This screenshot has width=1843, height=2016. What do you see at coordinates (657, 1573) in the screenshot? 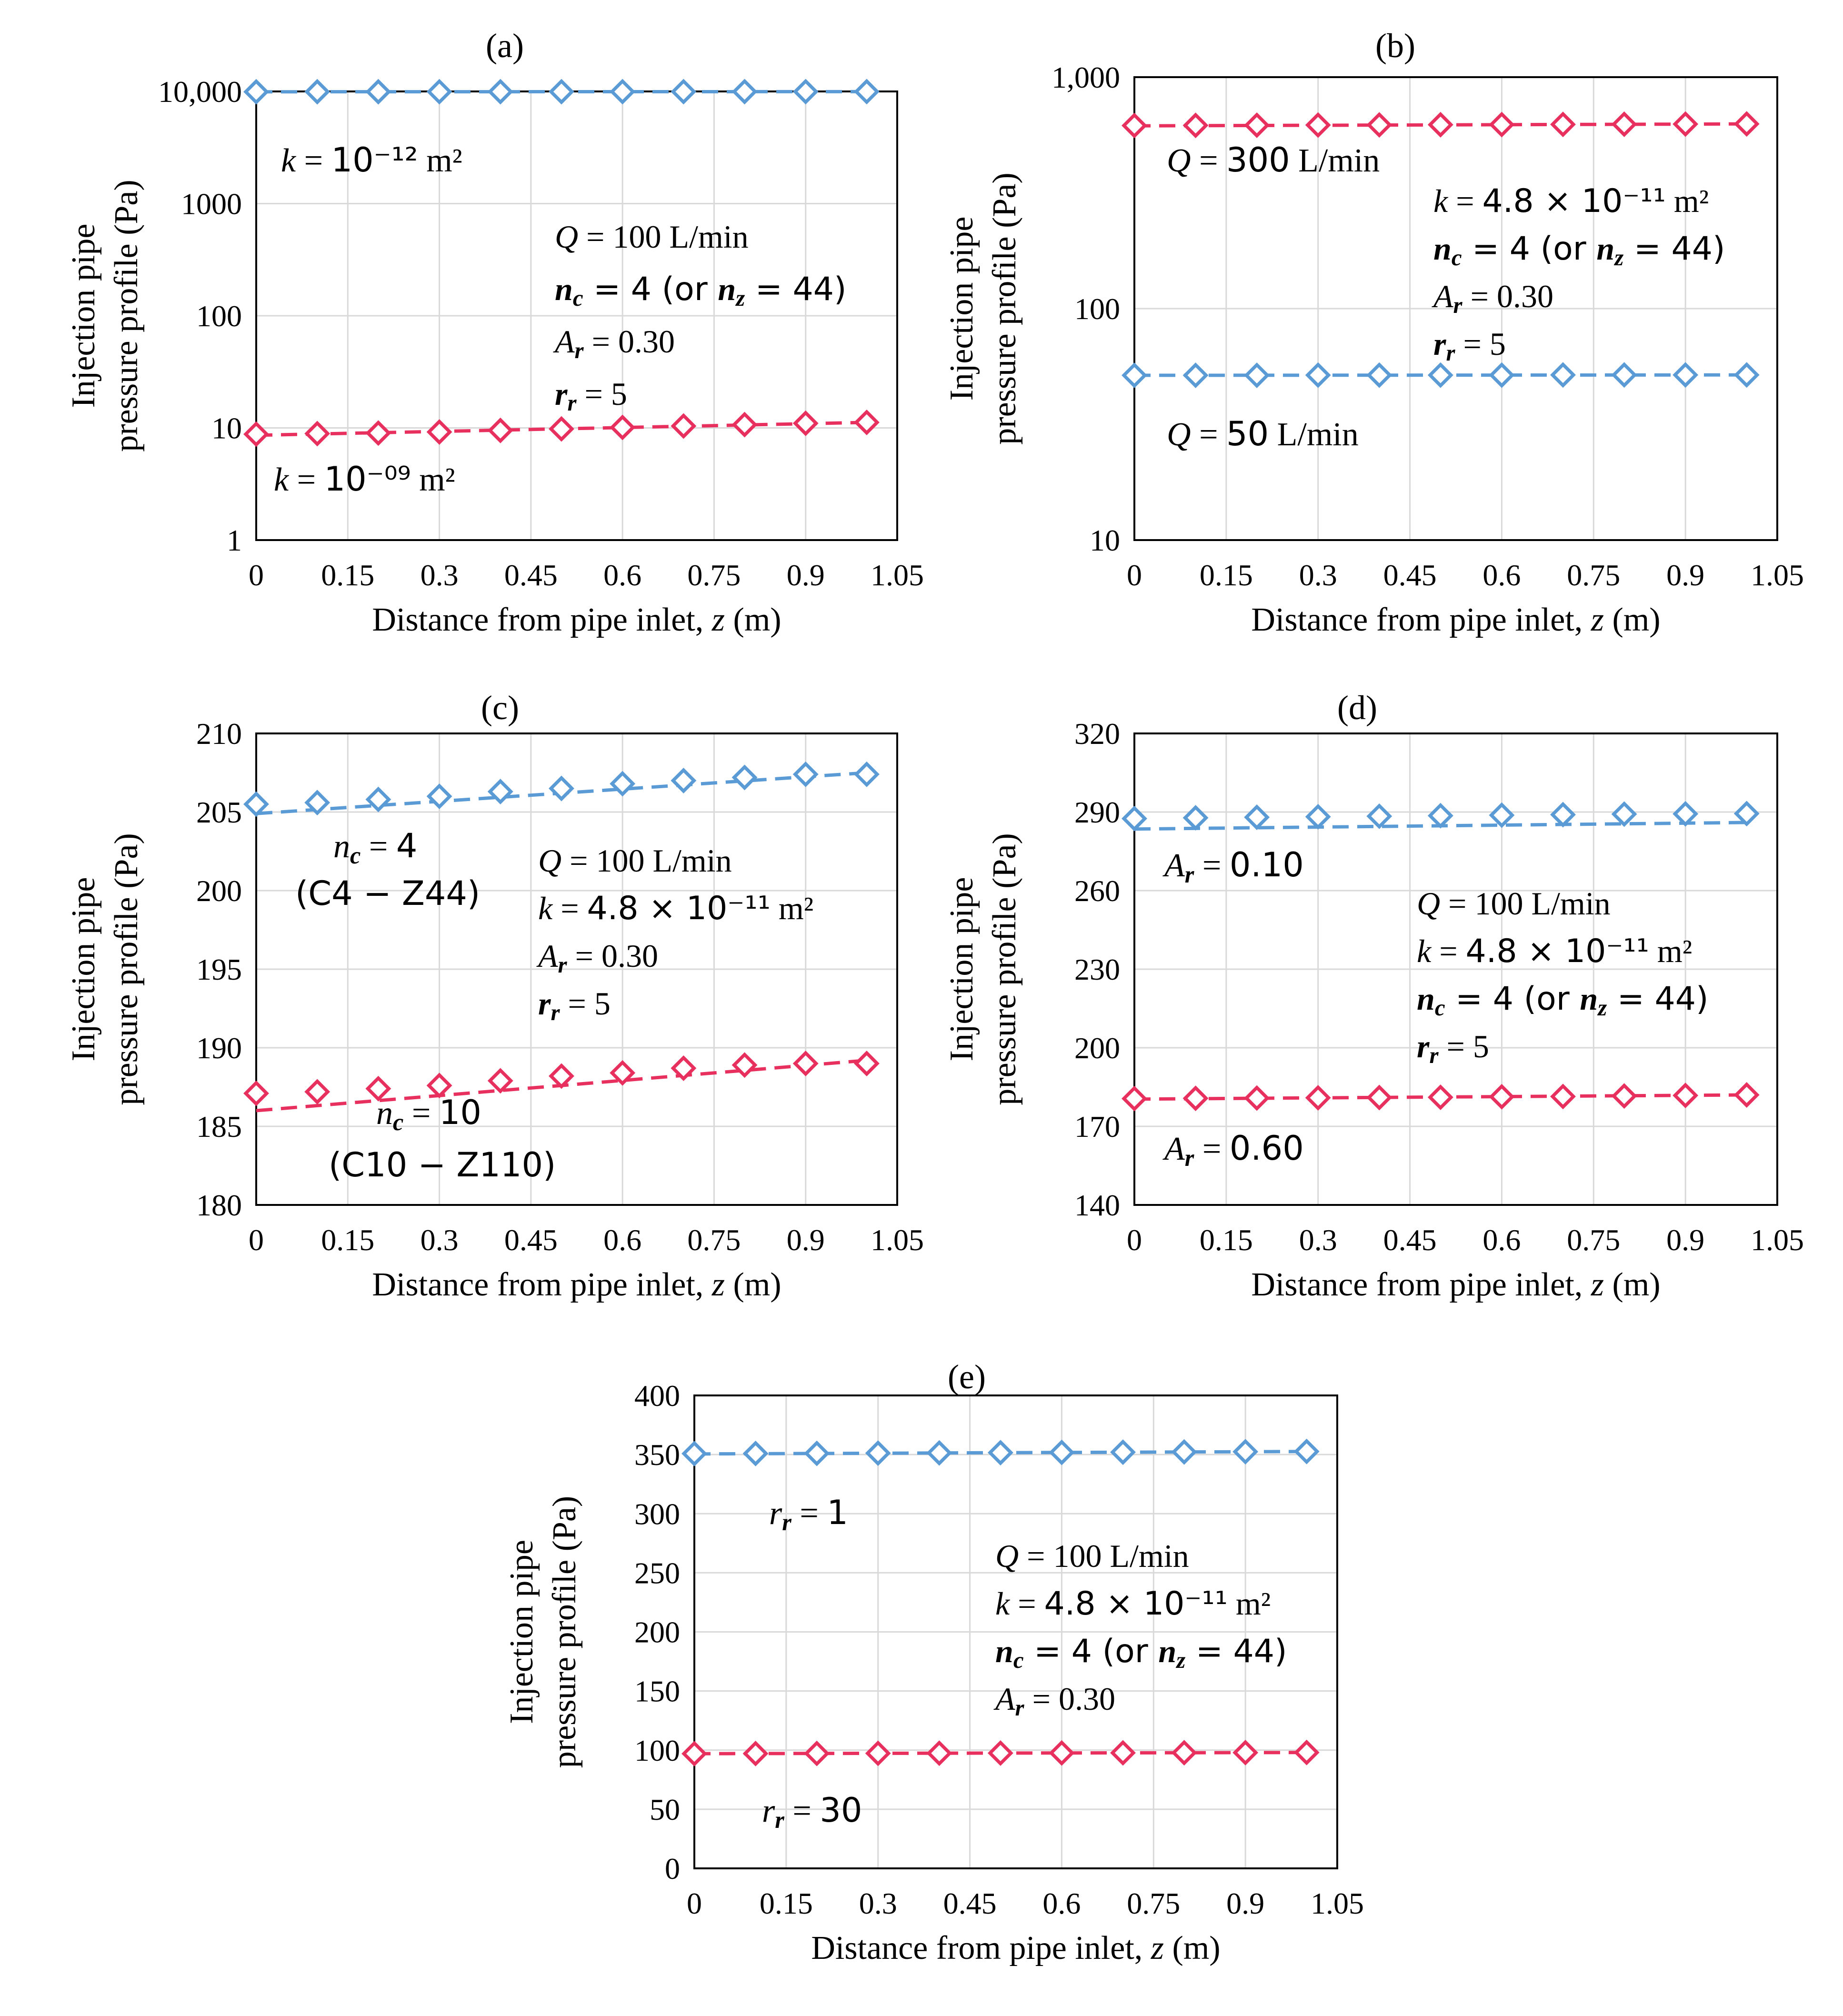
I see `y-tick-label: 250` at bounding box center [657, 1573].